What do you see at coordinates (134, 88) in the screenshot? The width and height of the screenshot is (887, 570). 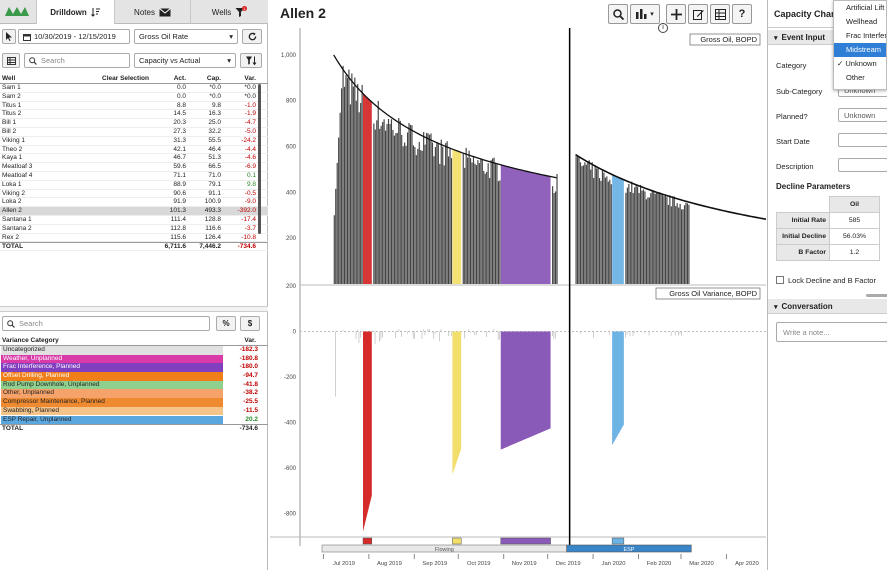 I see `well-row: Sam 1 0.0 *0.0 *0.0` at bounding box center [134, 88].